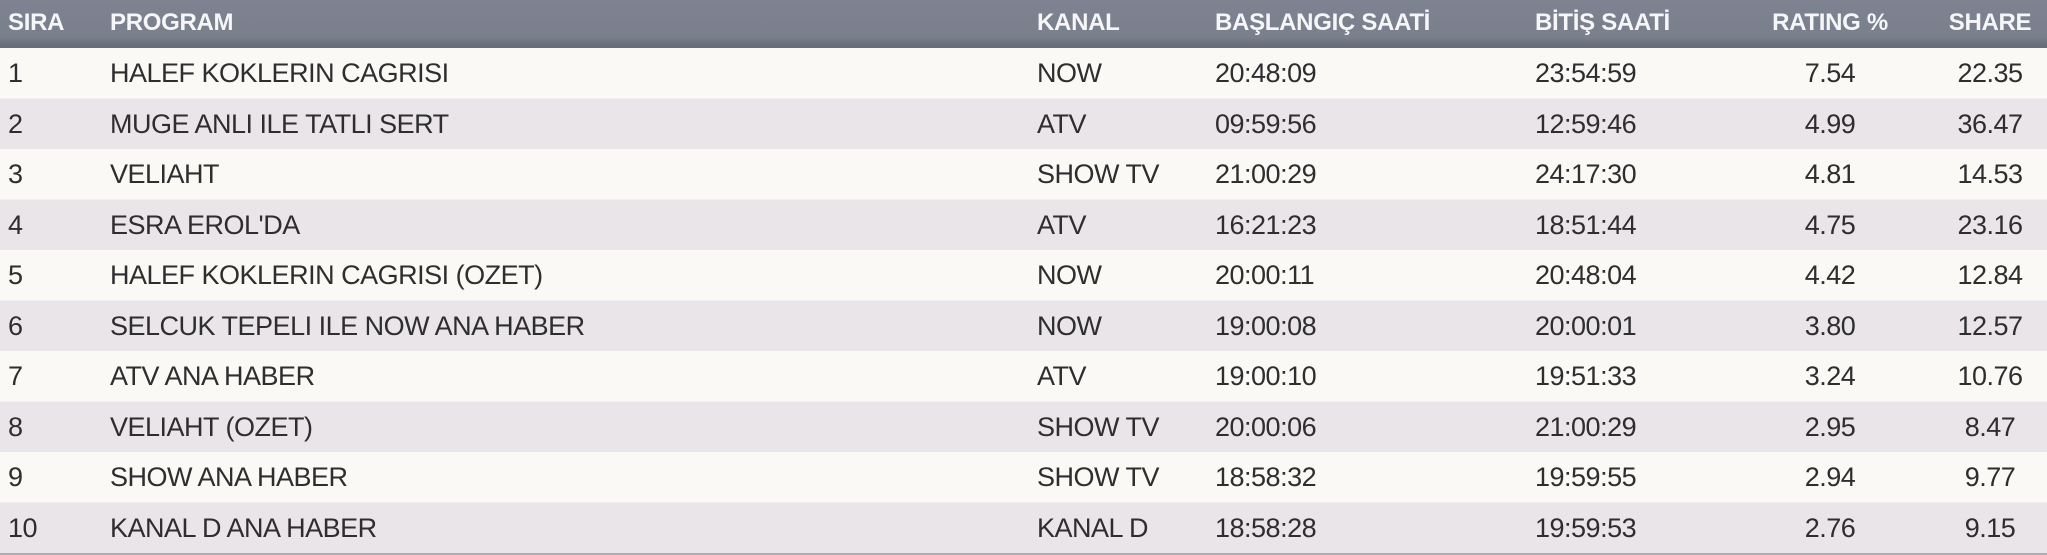 This screenshot has width=2047, height=555. What do you see at coordinates (1266, 325) in the screenshot?
I see `cell-start: 19:00:08` at bounding box center [1266, 325].